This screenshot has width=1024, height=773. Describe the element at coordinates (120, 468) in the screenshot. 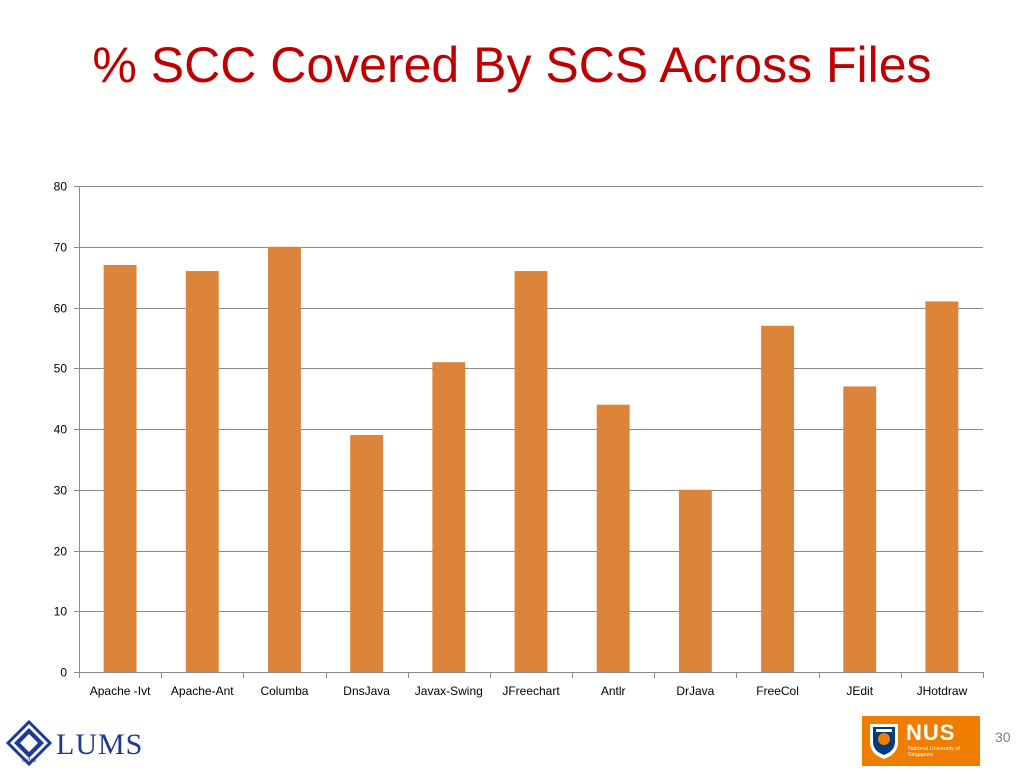

I see `bar-apache-ivt` at that location.